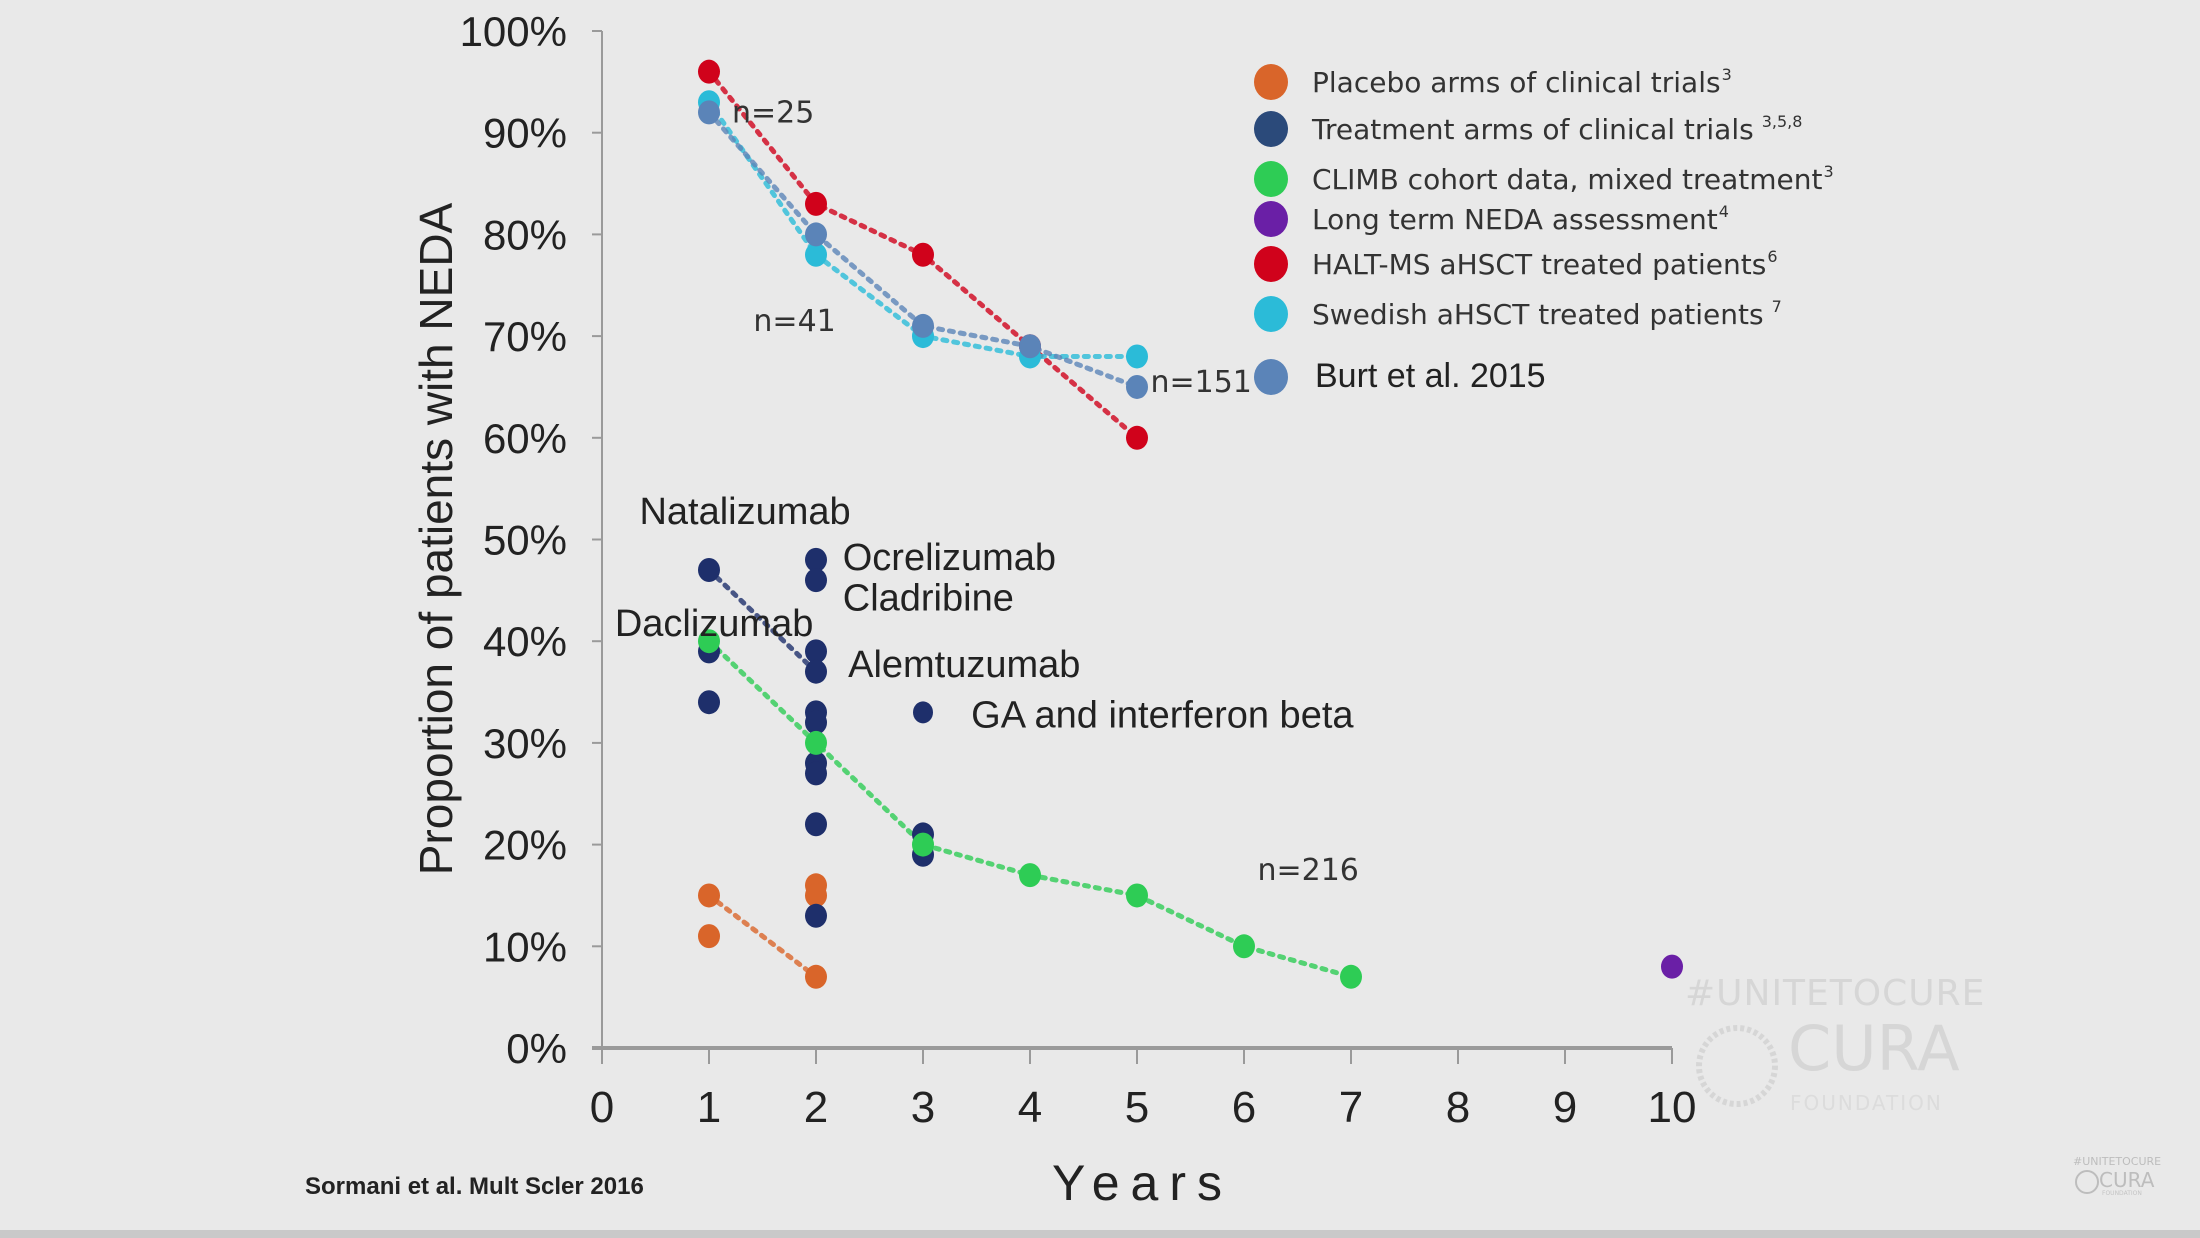 The image size is (2200, 1238). I want to click on legend-label: Burt et al. 2015, so click(1430, 376).